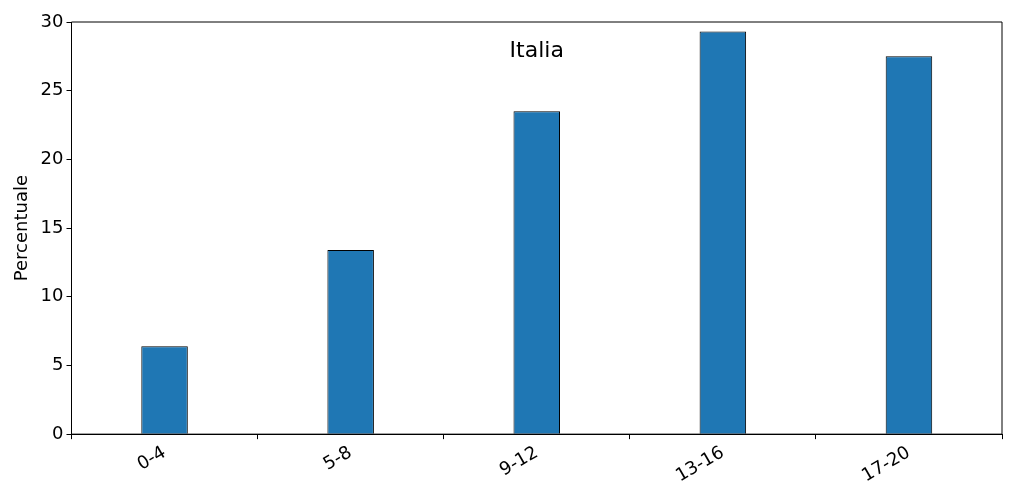 This screenshot has height=498, width=1012. I want to click on x-tick-label: 9-12, so click(518, 460).